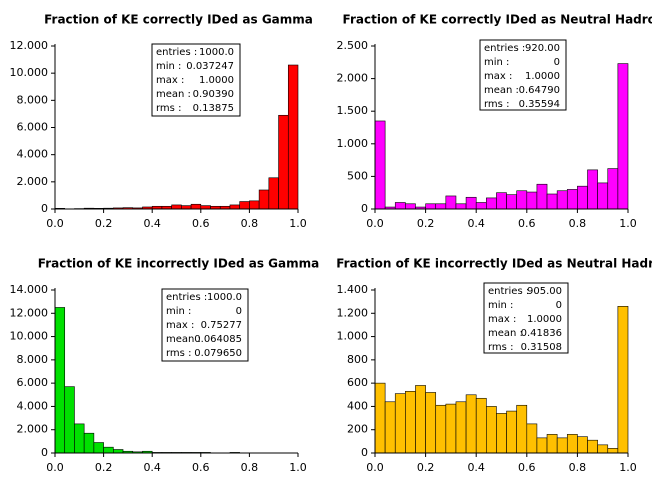 The height and width of the screenshot is (488, 652). I want to click on chart-title: Fraction of KE incorrectly IDed as Gamma, so click(178, 264).